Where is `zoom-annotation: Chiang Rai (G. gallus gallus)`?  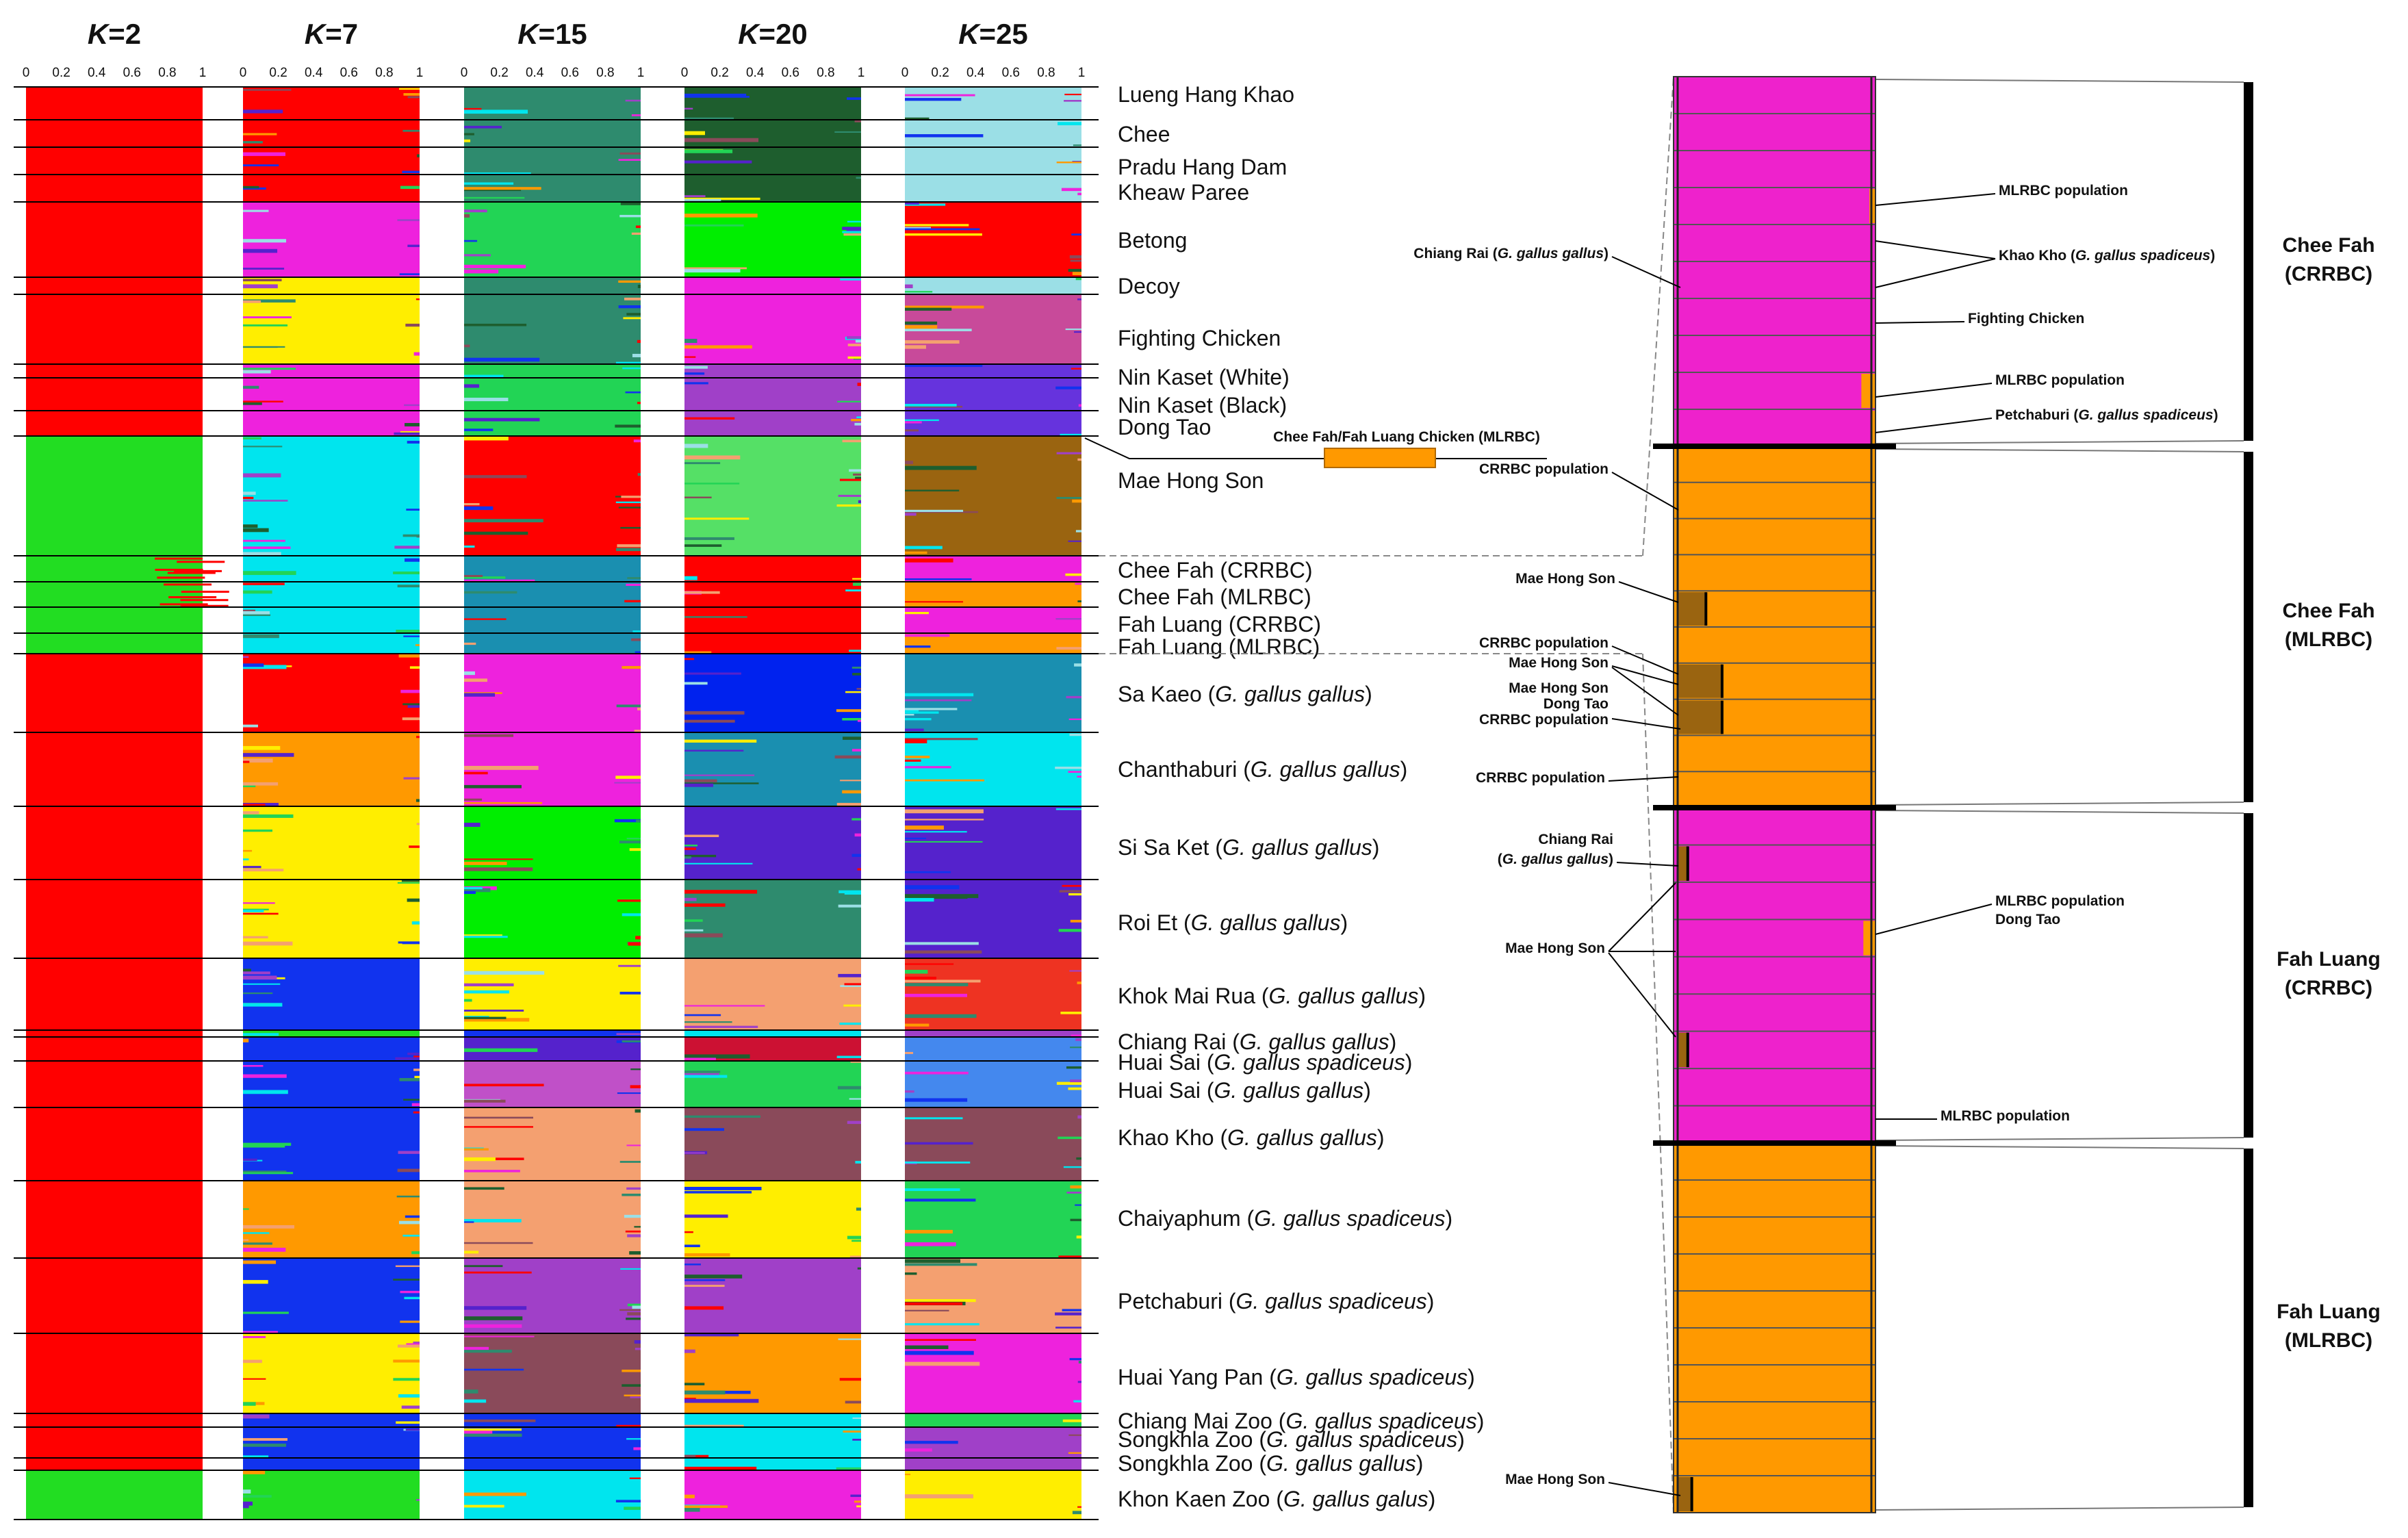 zoom-annotation: Chiang Rai (G. gallus gallus) is located at coordinates (1511, 253).